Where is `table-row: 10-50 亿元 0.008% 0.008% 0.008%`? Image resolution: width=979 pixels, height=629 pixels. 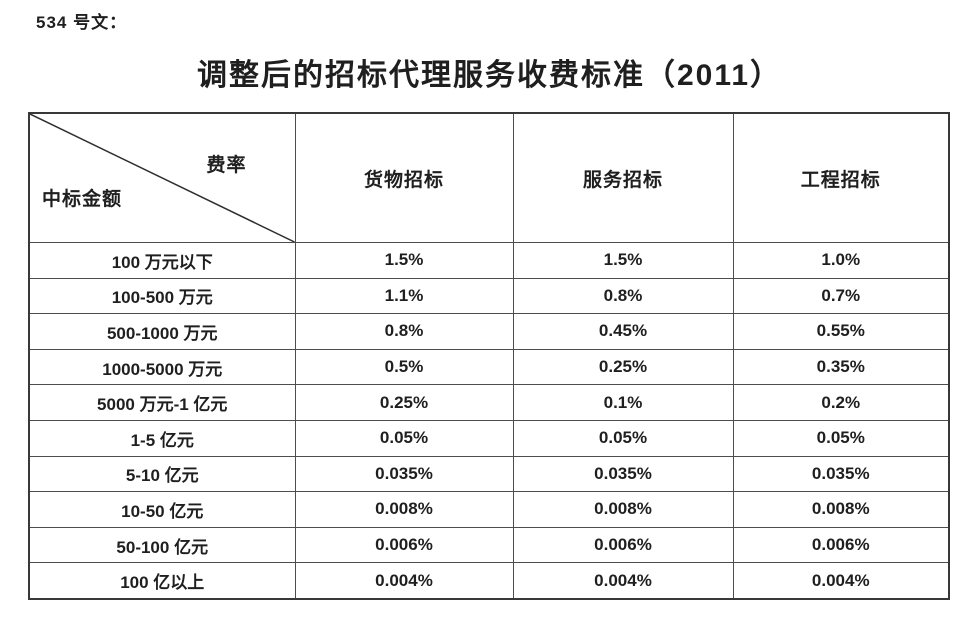
table-row: 10-50 亿元 0.008% 0.008% 0.008% is located at coordinates (489, 509).